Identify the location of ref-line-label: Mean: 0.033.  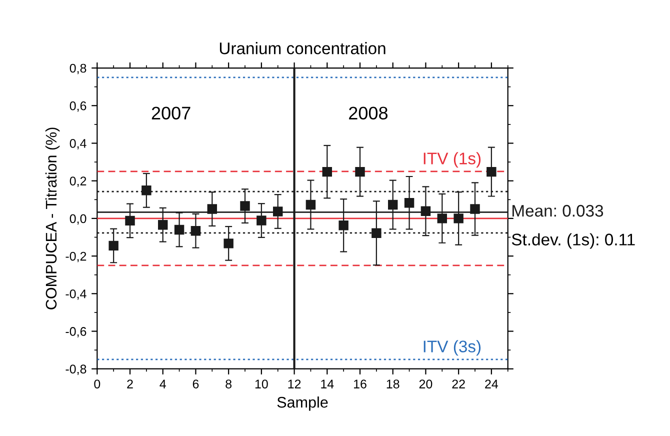
(558, 210).